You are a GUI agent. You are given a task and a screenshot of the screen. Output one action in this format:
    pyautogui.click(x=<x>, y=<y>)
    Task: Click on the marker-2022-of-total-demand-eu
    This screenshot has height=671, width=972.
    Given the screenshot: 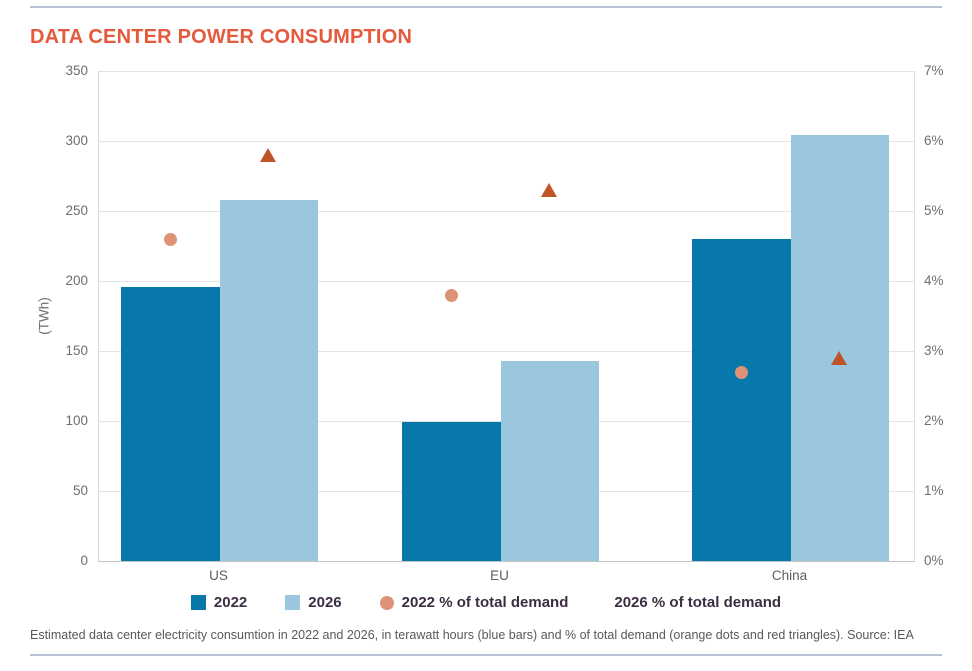 What is the action you would take?
    pyautogui.click(x=451, y=295)
    